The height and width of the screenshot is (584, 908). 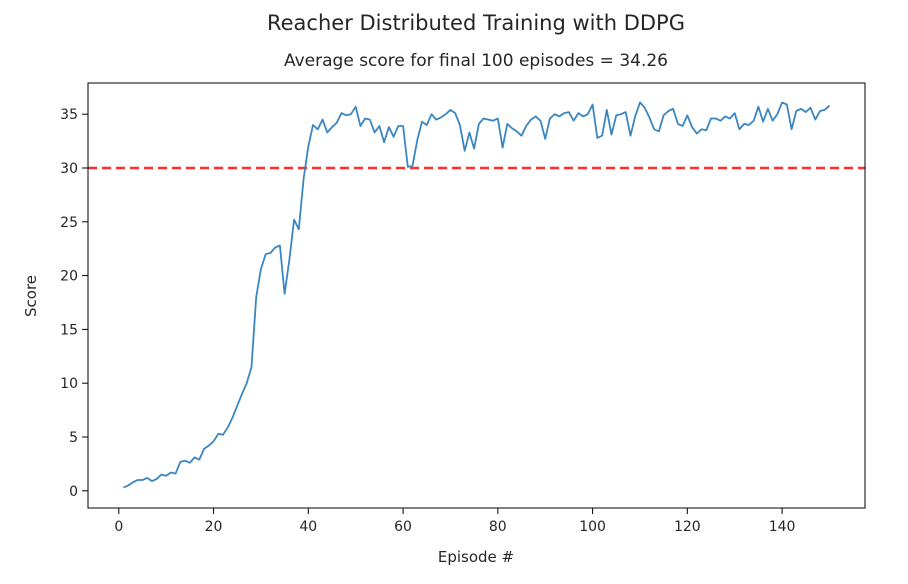 What do you see at coordinates (69, 277) in the screenshot?
I see `y-tick-label: 20` at bounding box center [69, 277].